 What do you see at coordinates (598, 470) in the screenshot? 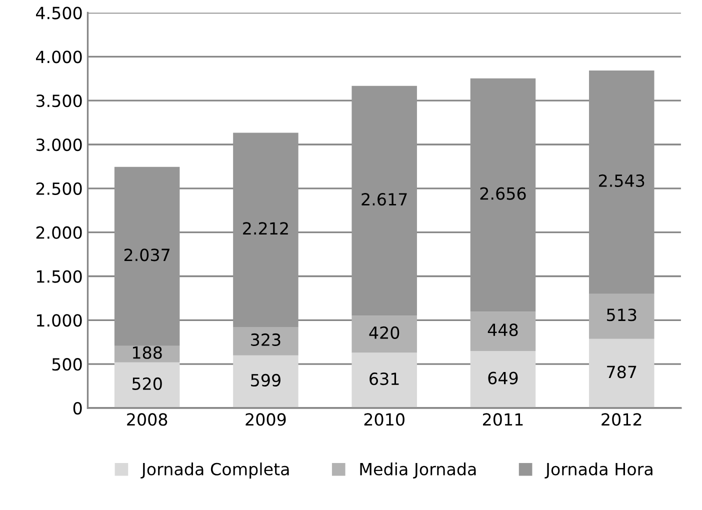
I see `legend-label: Jornada Hora` at bounding box center [598, 470].